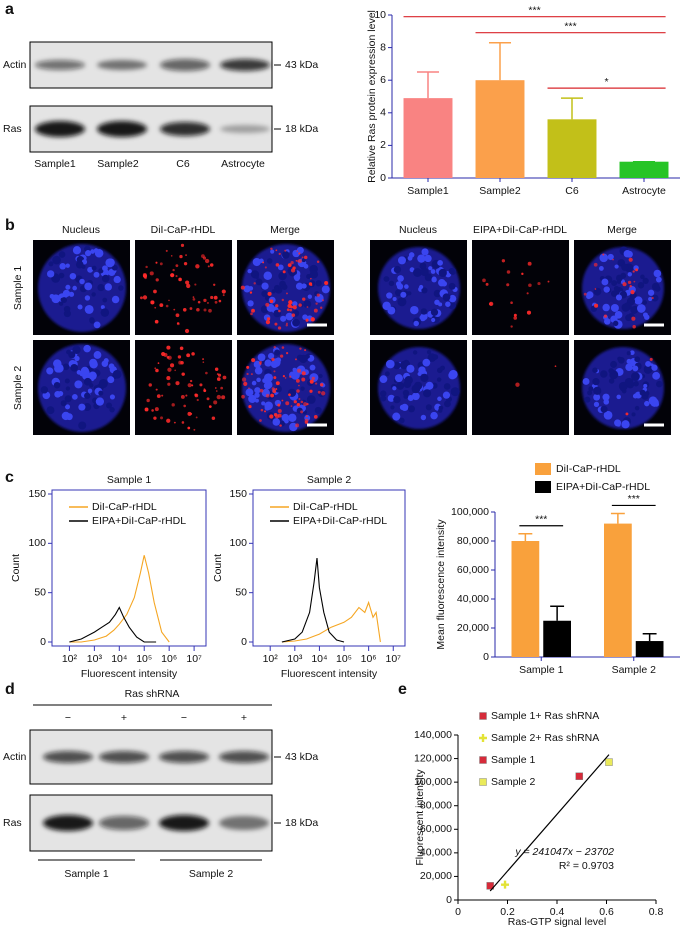  What do you see at coordinates (119, 599) in the screenshot?
I see `line-series` at bounding box center [119, 599].